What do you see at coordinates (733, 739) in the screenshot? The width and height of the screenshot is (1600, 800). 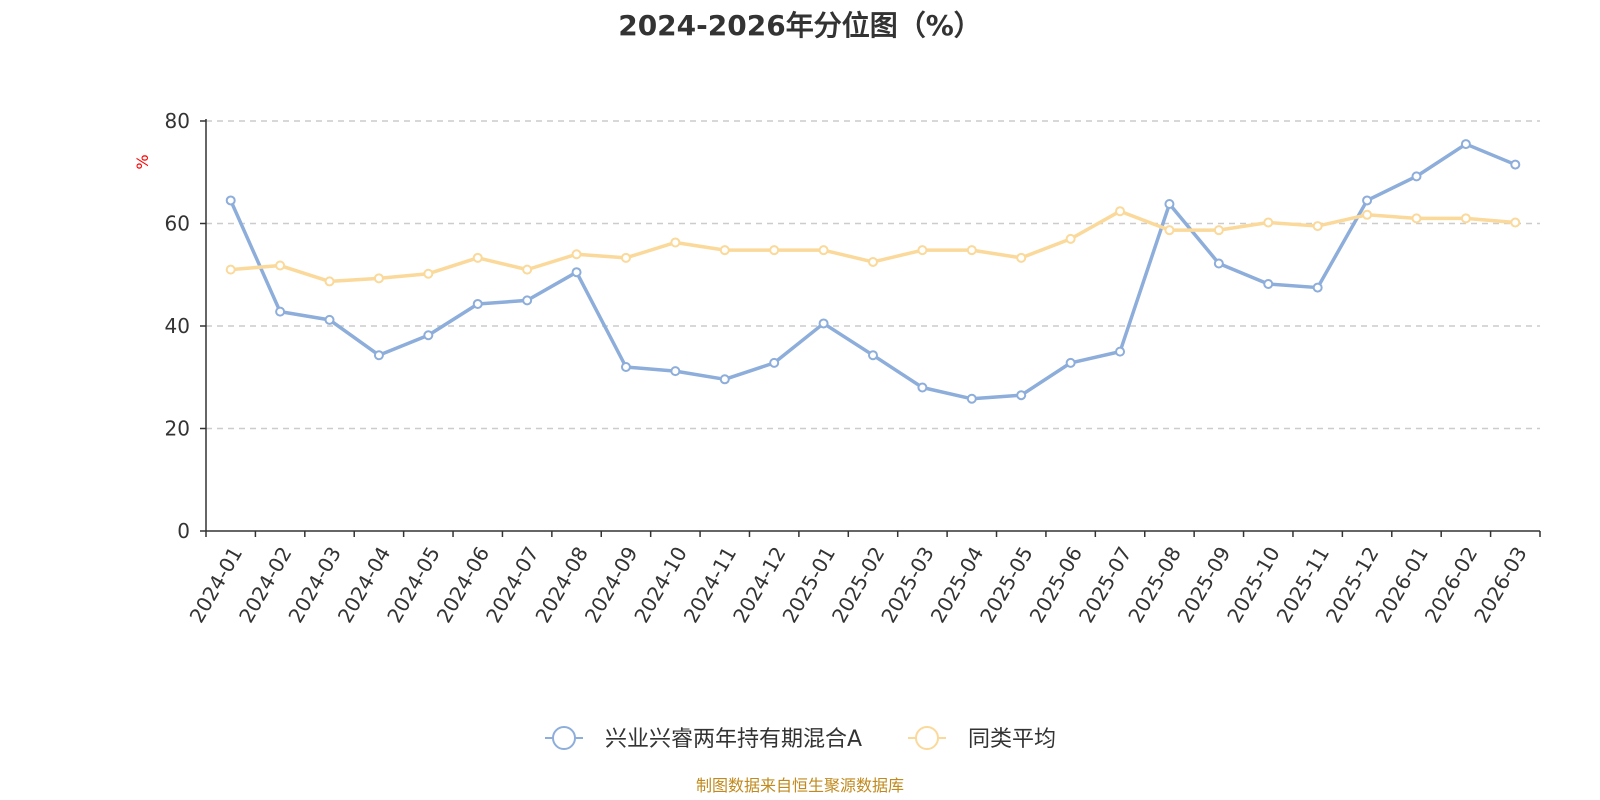 I see `legend-label: 兴业兴睿两年持有期混合A` at bounding box center [733, 739].